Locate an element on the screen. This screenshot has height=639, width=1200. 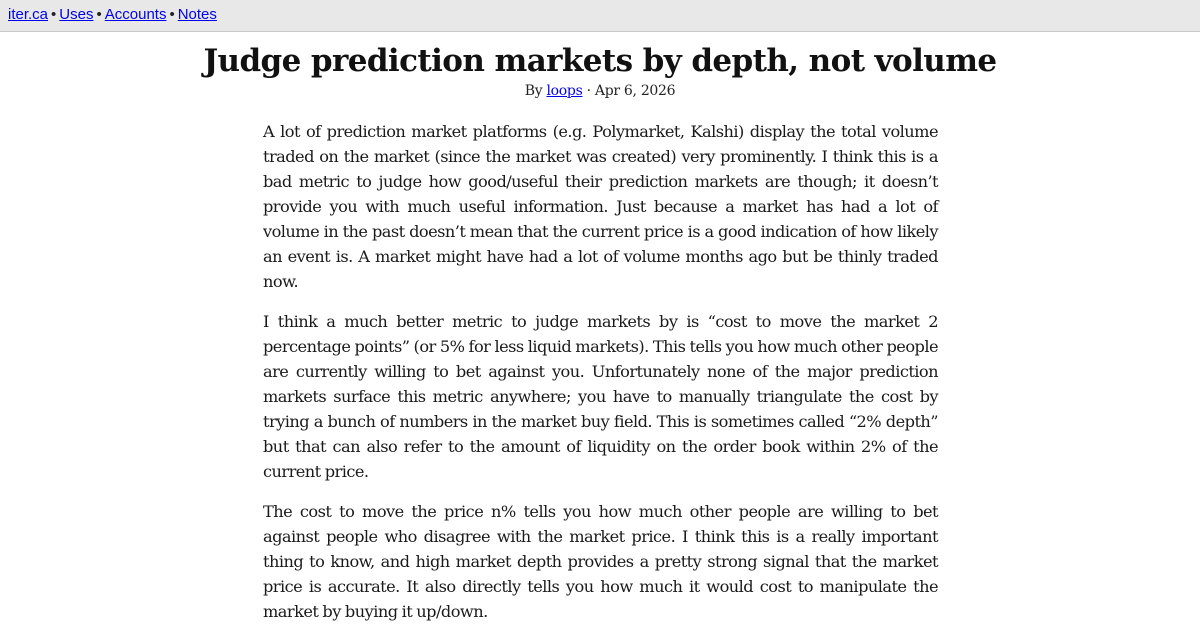
top-navigation: iter.ca • Uses • Accounts • Notes is located at coordinates (600, 16).